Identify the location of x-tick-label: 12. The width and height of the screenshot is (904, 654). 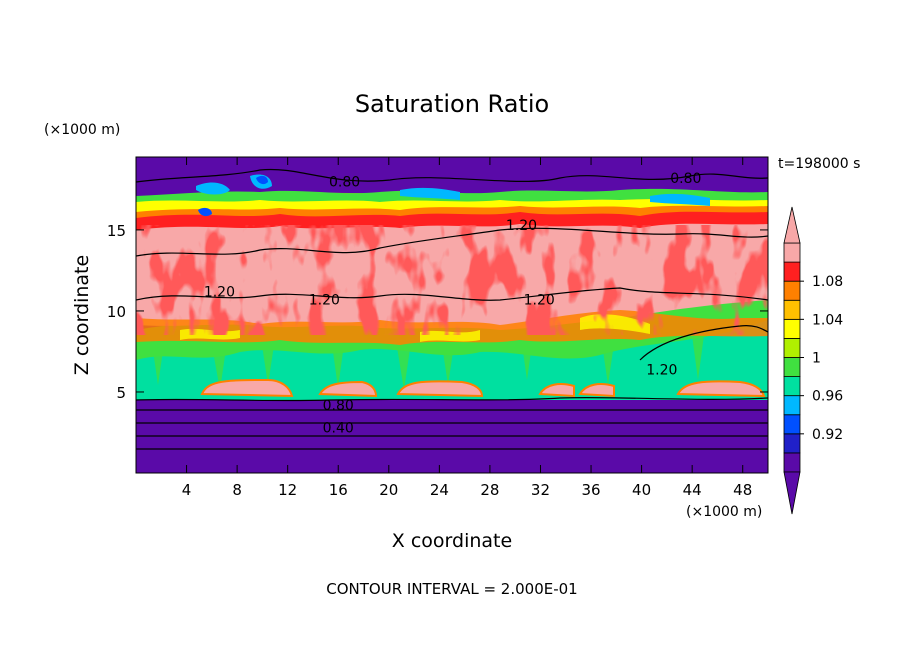
(287, 490).